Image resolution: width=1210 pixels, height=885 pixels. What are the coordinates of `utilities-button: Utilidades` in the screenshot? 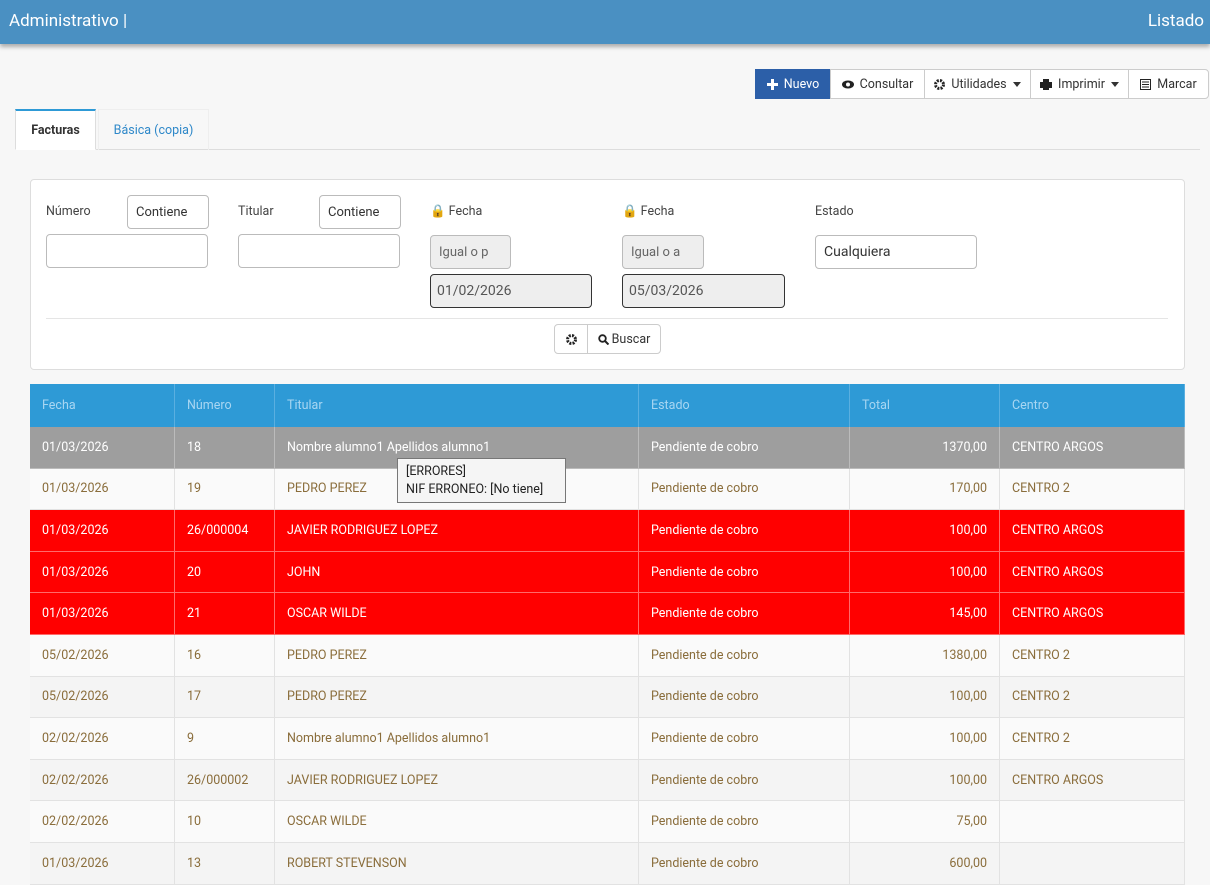 It's located at (977, 84).